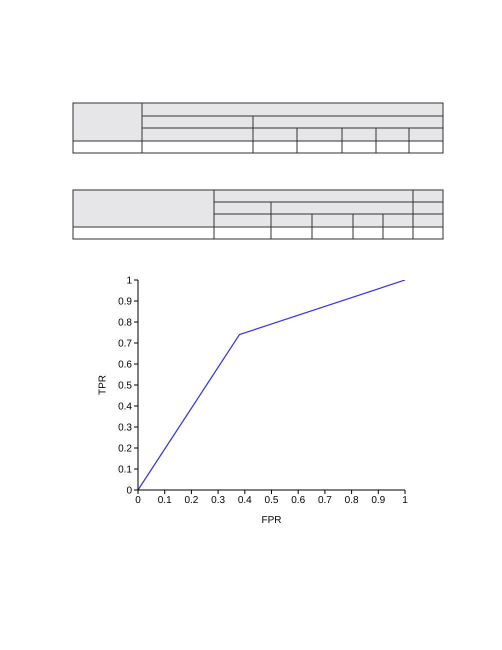 The height and width of the screenshot is (650, 502). I want to click on x-tick-label: 0.6, so click(298, 500).